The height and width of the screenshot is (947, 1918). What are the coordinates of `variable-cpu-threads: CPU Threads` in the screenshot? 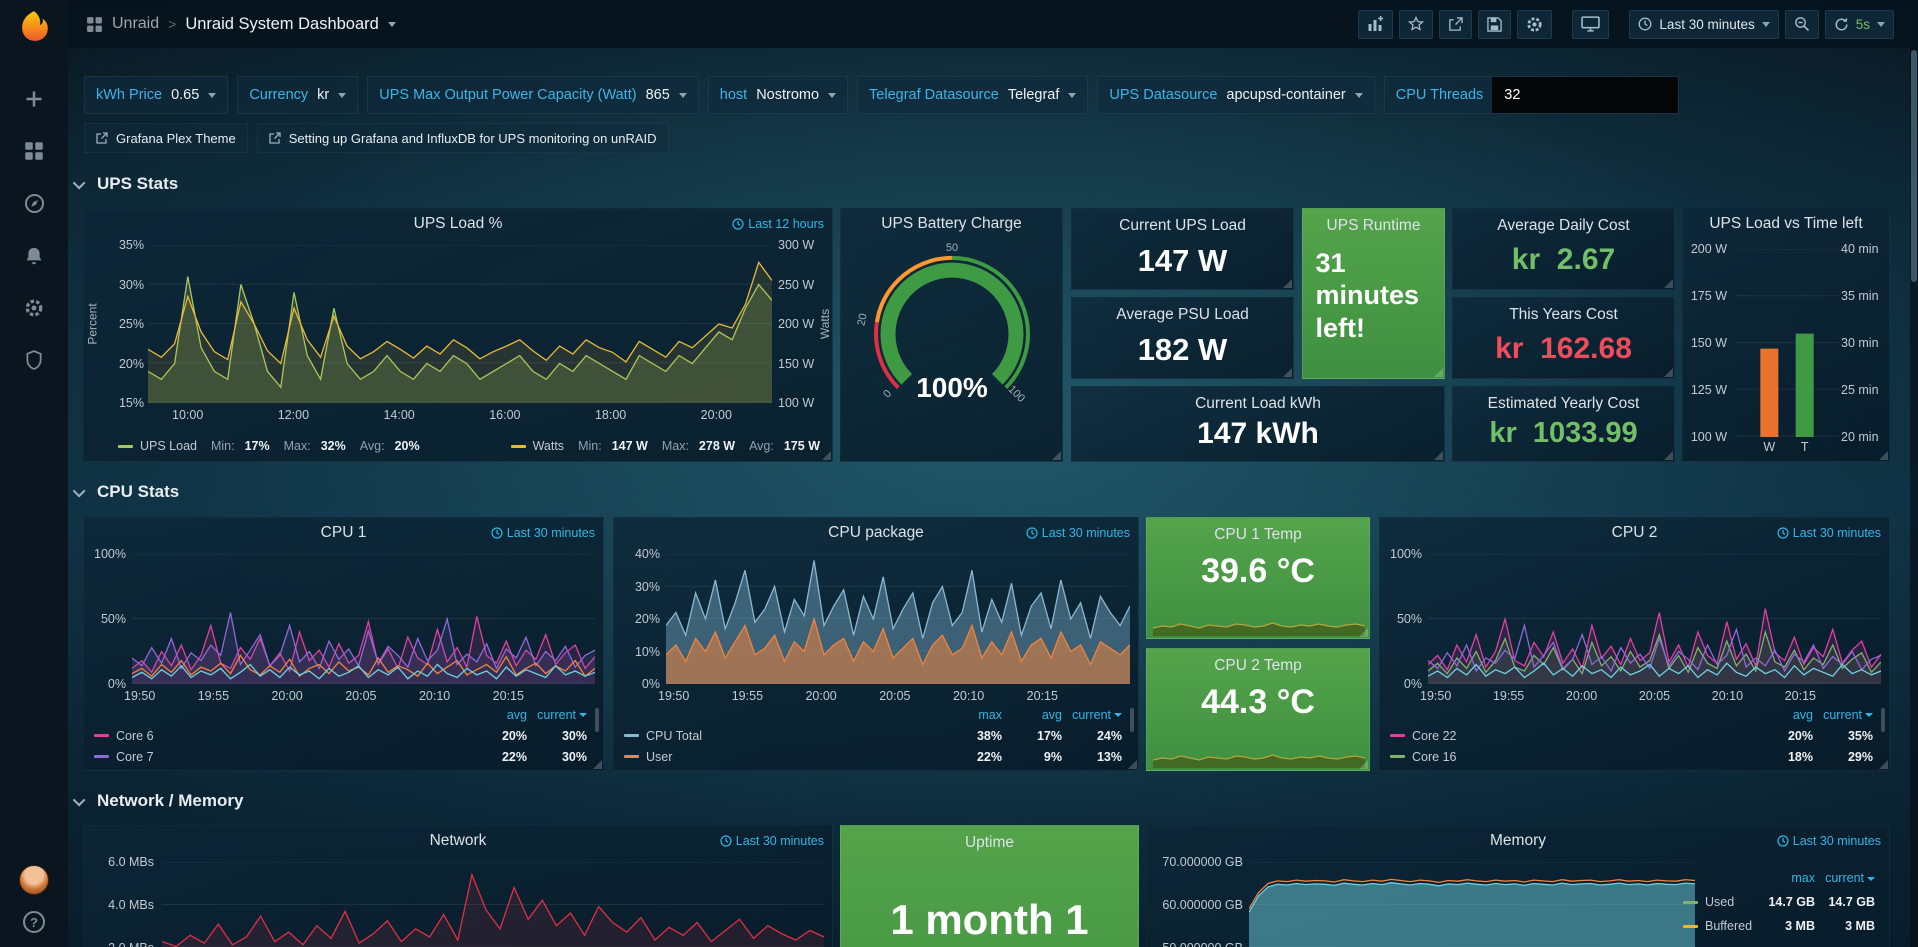 It's located at (1531, 95).